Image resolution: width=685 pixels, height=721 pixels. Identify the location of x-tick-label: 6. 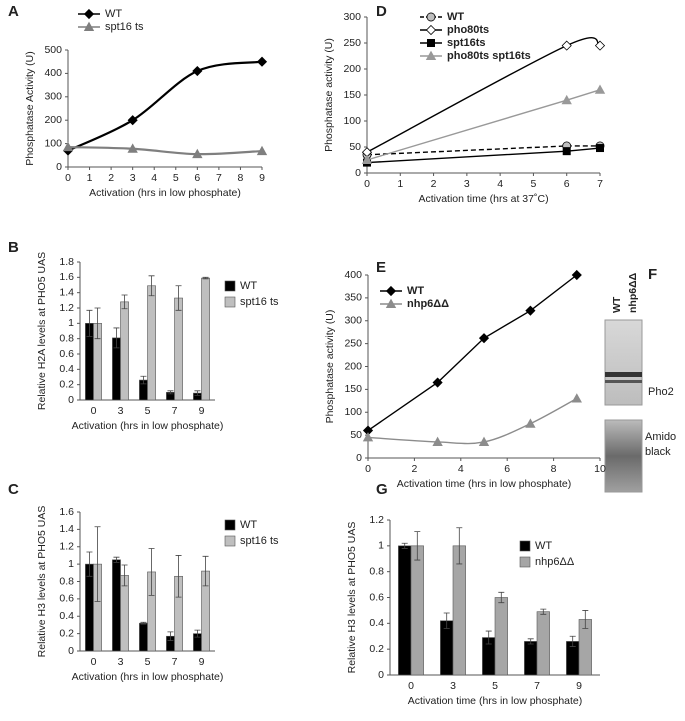
(567, 184).